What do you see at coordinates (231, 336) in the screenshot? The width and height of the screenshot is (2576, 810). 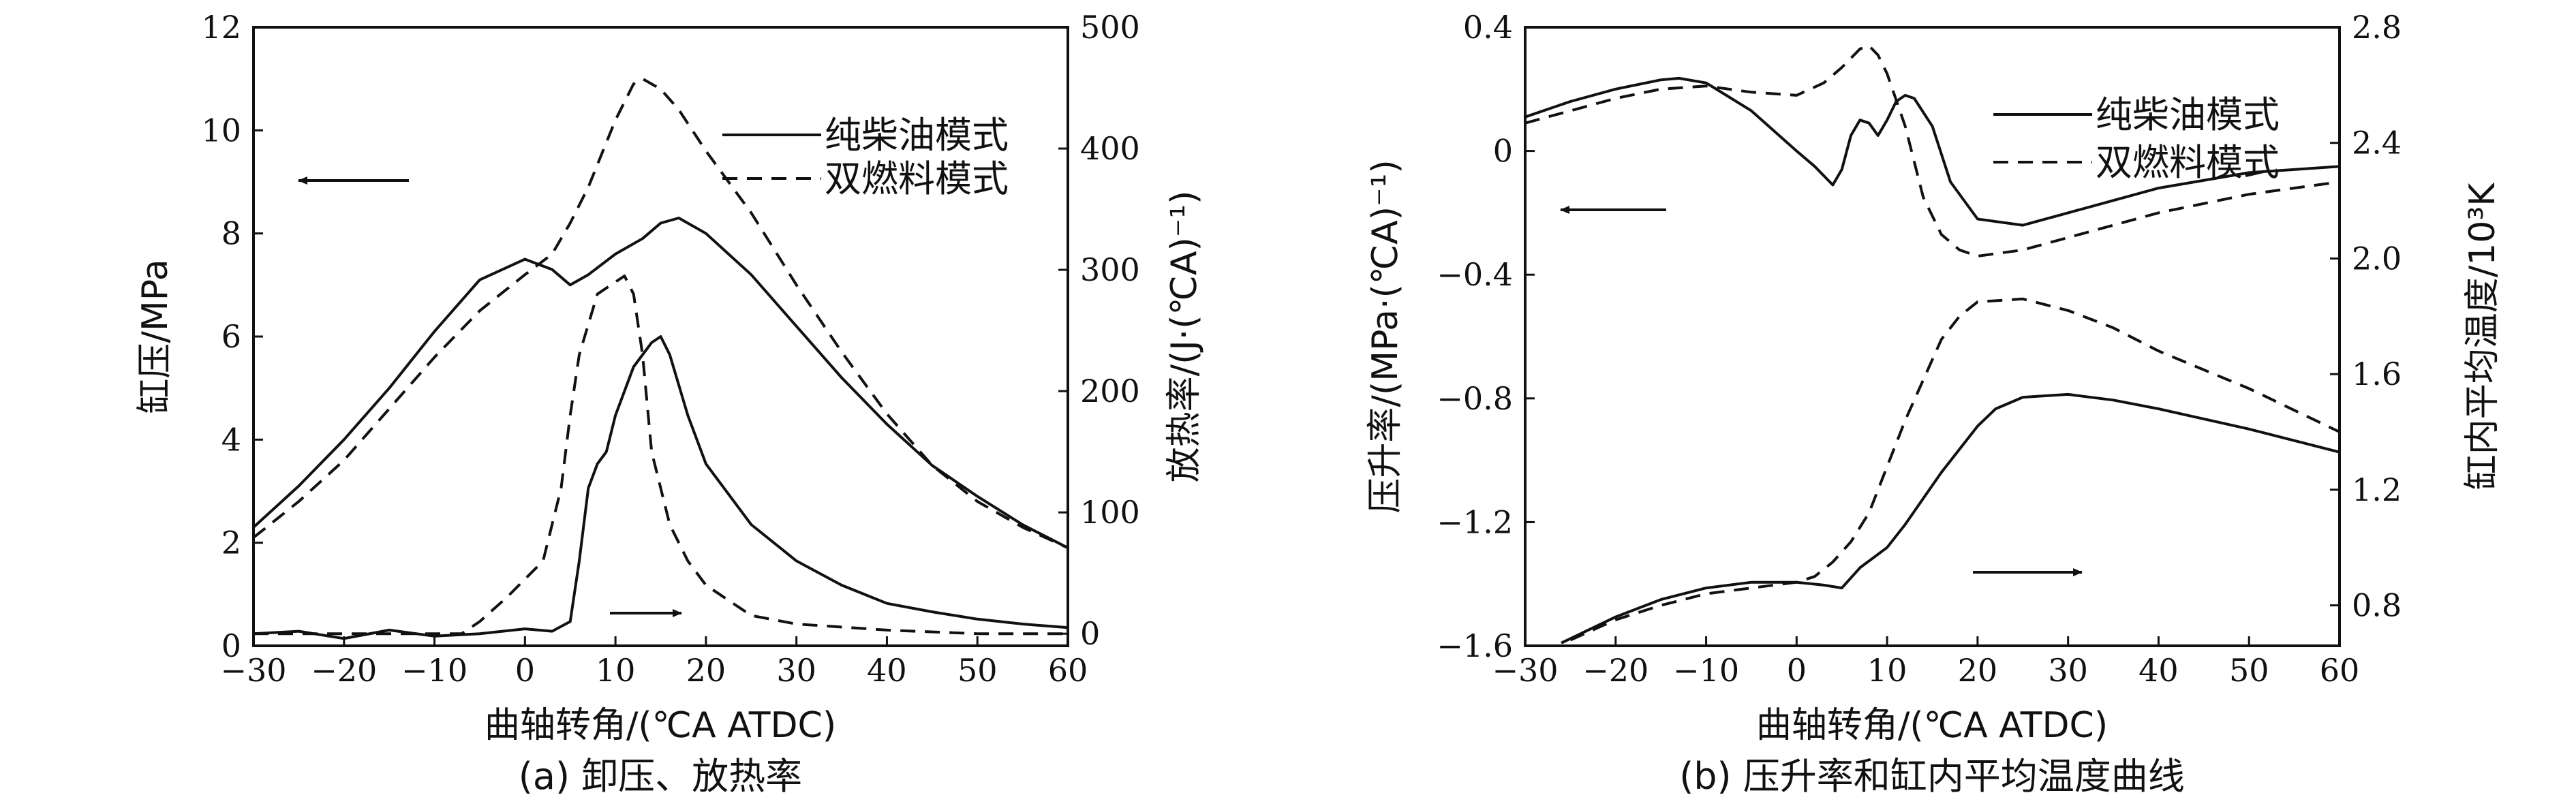 I see `y-tick-label: 6` at bounding box center [231, 336].